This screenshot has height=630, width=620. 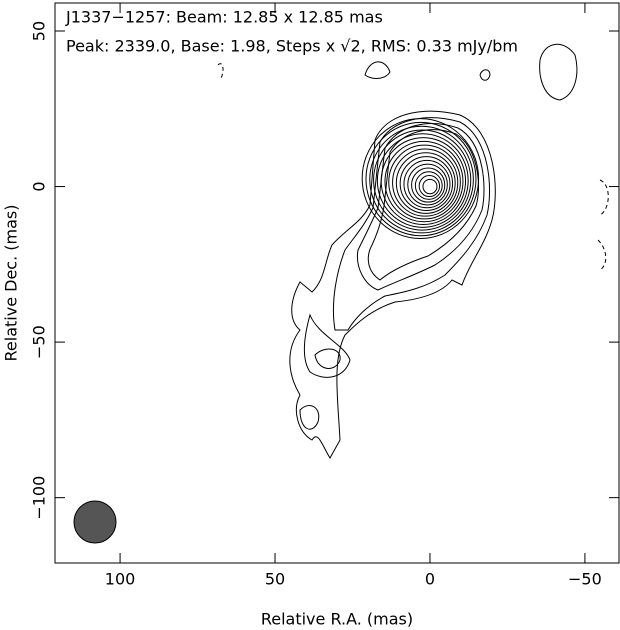 I want to click on x-tick-label: 50, so click(x=275, y=579).